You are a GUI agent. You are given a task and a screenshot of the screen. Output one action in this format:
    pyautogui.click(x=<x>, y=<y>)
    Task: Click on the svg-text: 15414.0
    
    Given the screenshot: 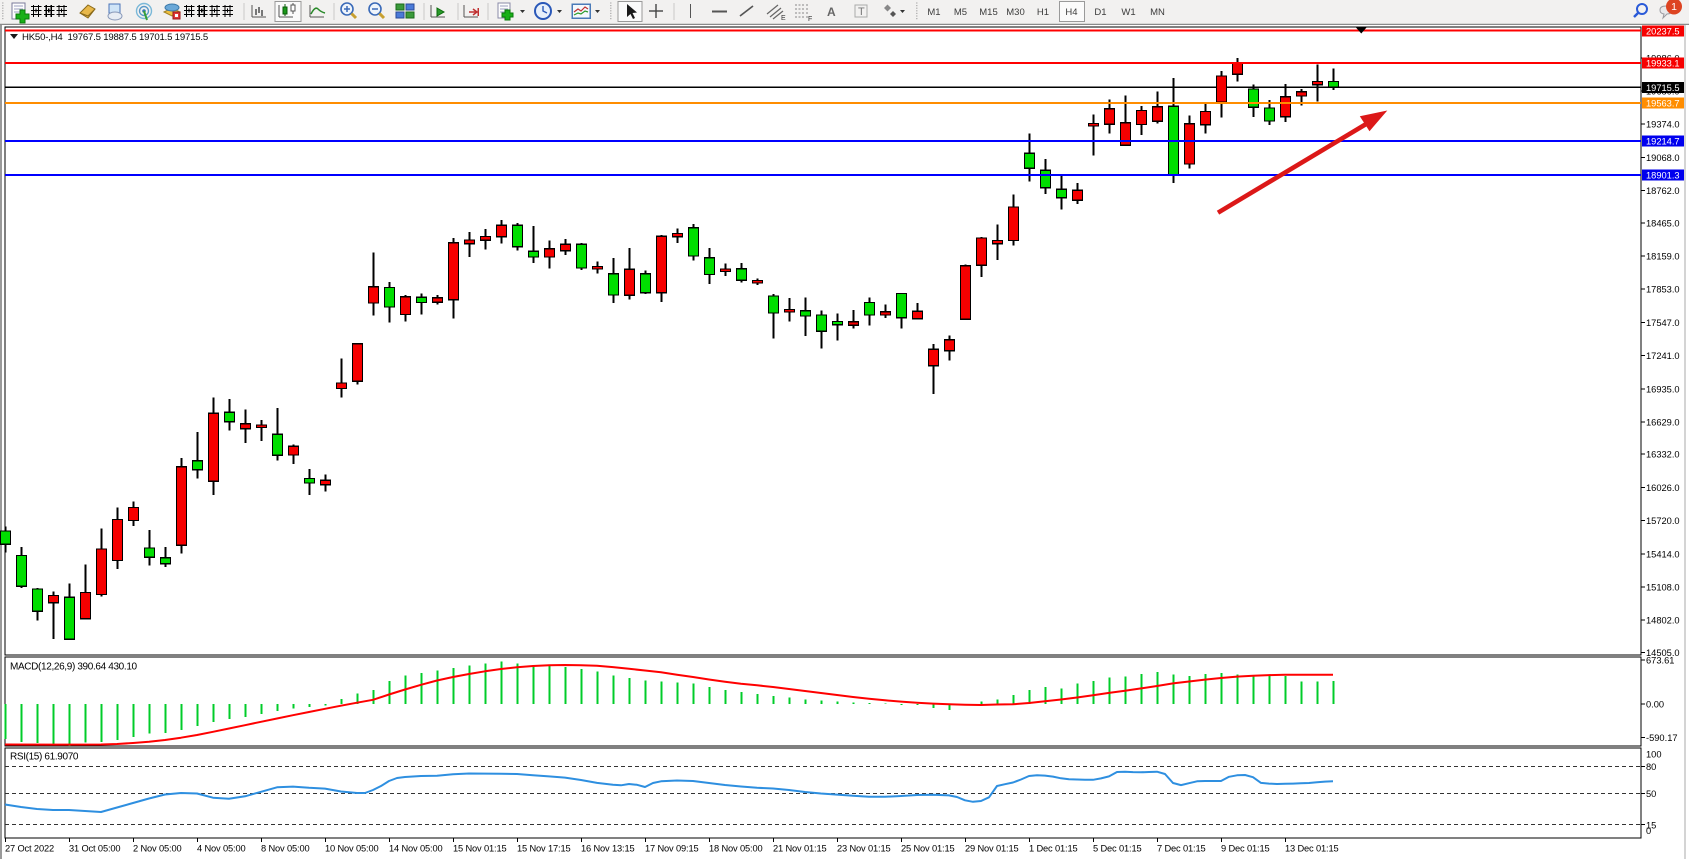 What is the action you would take?
    pyautogui.click(x=1663, y=554)
    